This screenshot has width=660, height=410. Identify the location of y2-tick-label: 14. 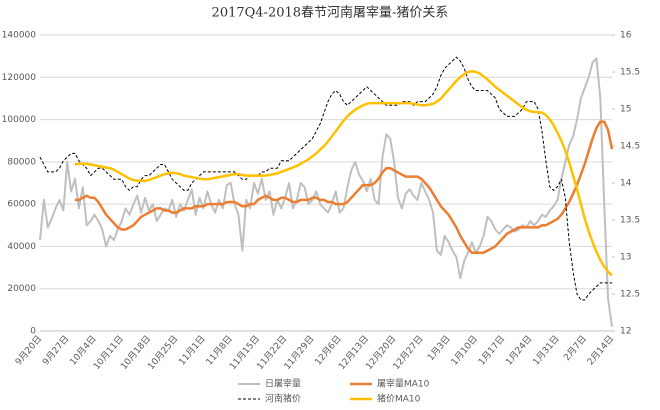
(626, 184).